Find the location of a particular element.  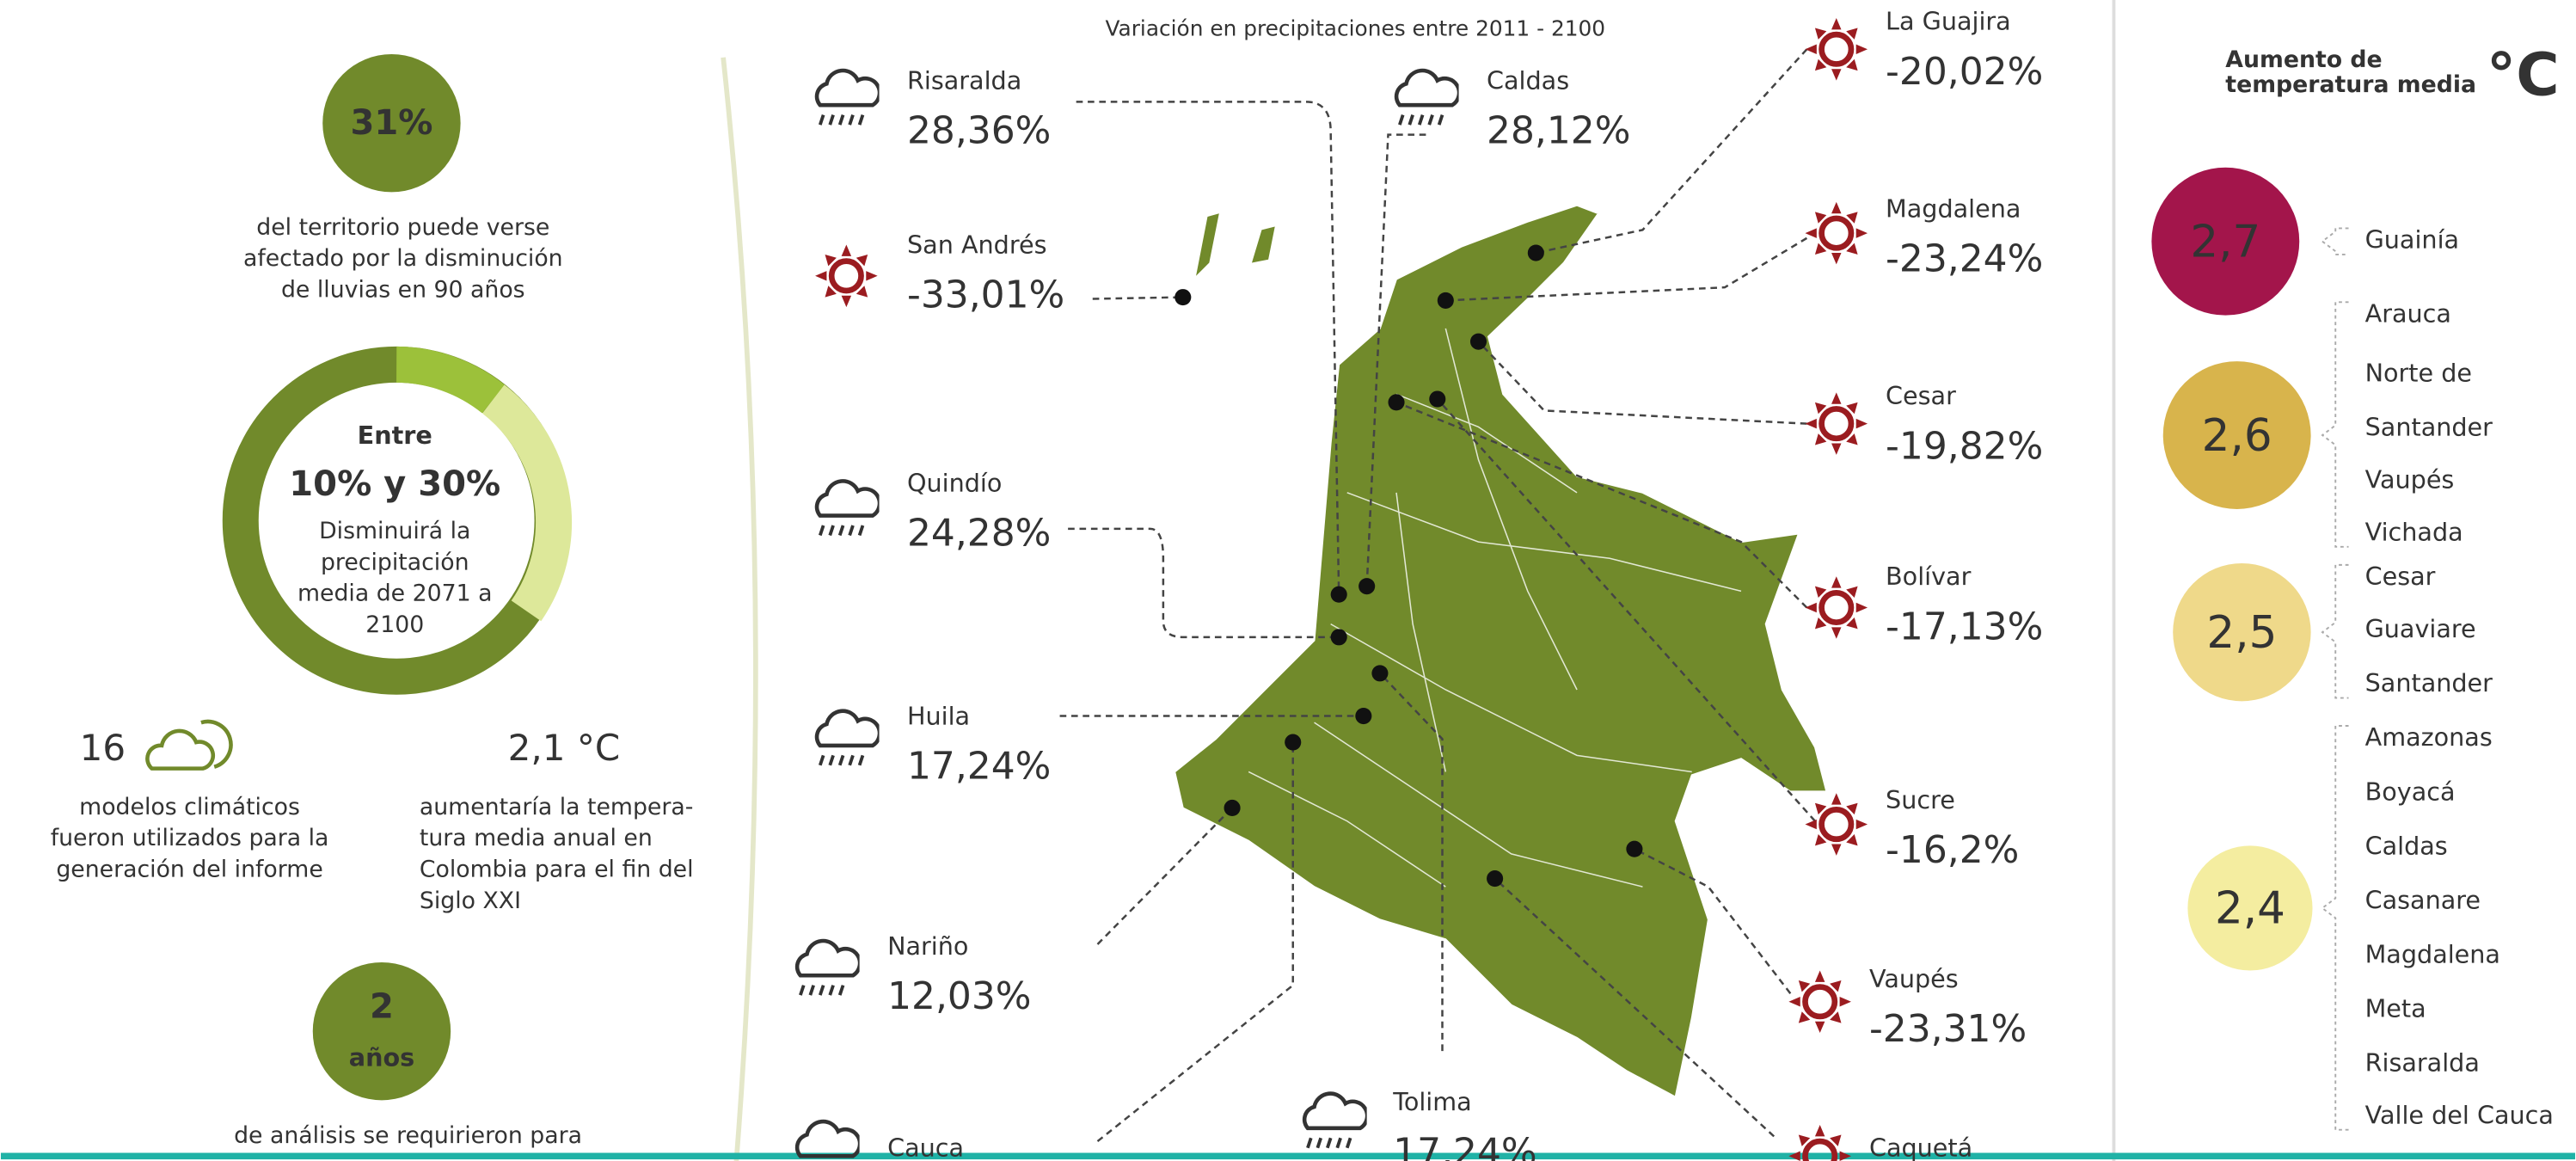

badge-figure: 31% is located at coordinates (391, 123).